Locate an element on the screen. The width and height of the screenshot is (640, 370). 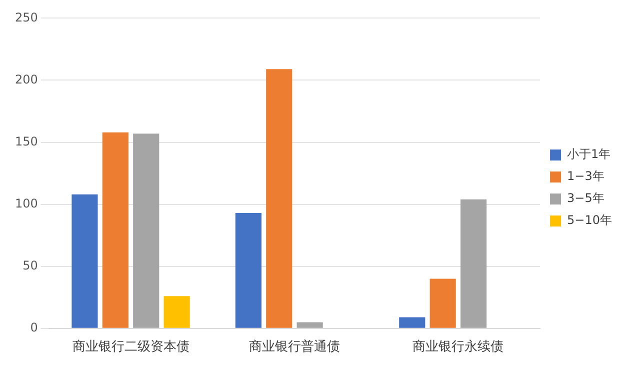
y-tick-label: 0 is located at coordinates (34, 327).